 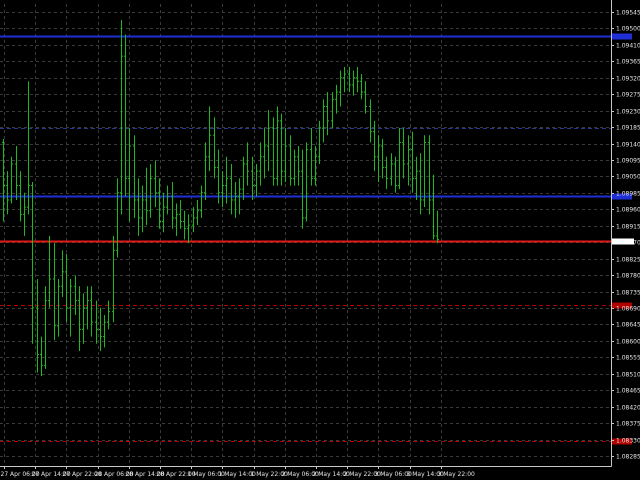 What do you see at coordinates (622, 441) in the screenshot?
I see `support-level-marker` at bounding box center [622, 441].